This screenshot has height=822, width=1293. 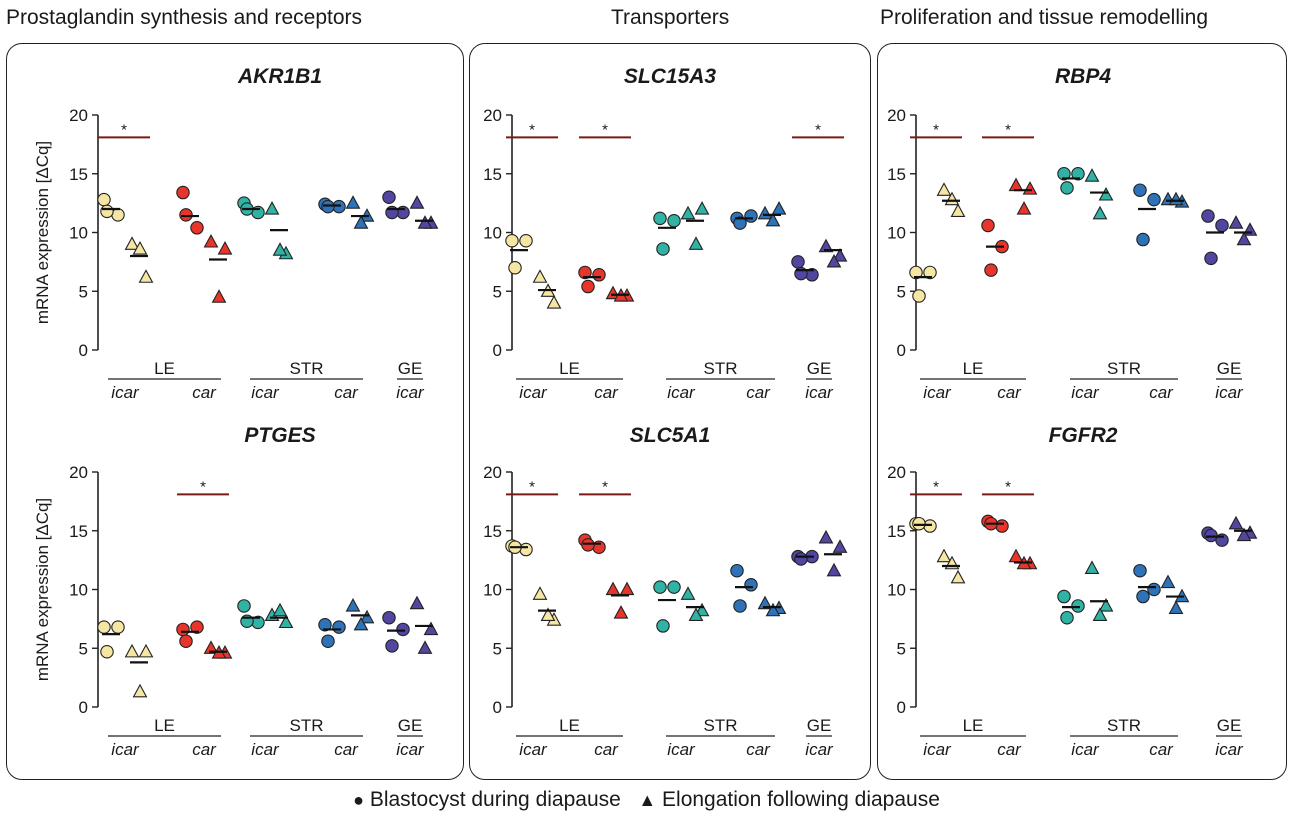 What do you see at coordinates (1083, 76) in the screenshot?
I see `chart-title: RBP4` at bounding box center [1083, 76].